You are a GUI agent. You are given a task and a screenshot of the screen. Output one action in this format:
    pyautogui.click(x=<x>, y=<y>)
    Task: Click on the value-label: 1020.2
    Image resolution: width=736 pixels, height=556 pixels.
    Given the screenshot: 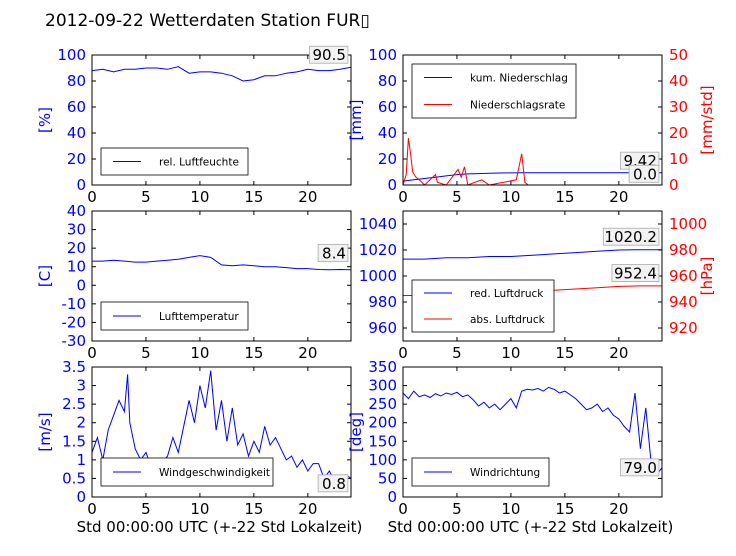 What is the action you would take?
    pyautogui.click(x=630, y=237)
    